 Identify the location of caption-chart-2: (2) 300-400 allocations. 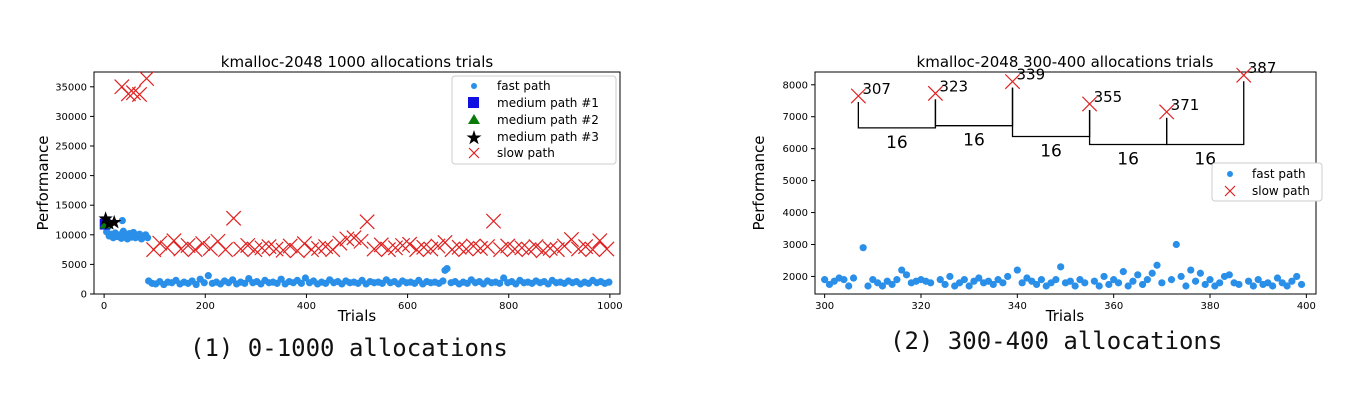
(1056, 341).